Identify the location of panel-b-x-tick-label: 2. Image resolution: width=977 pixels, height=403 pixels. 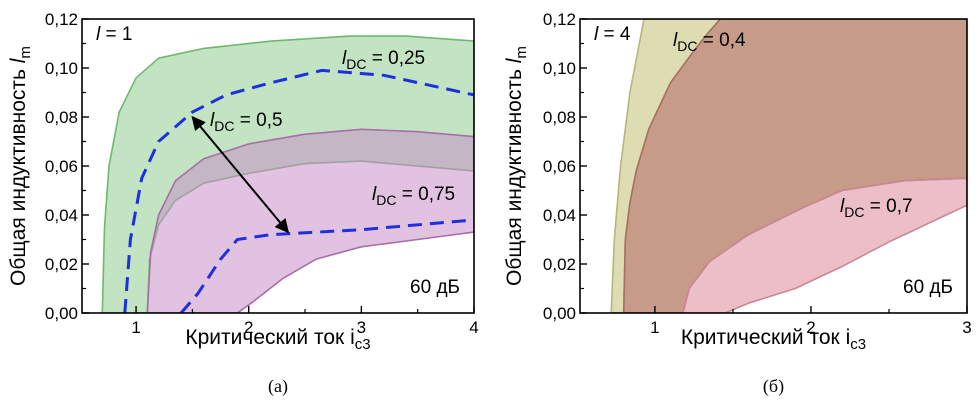
(810, 327).